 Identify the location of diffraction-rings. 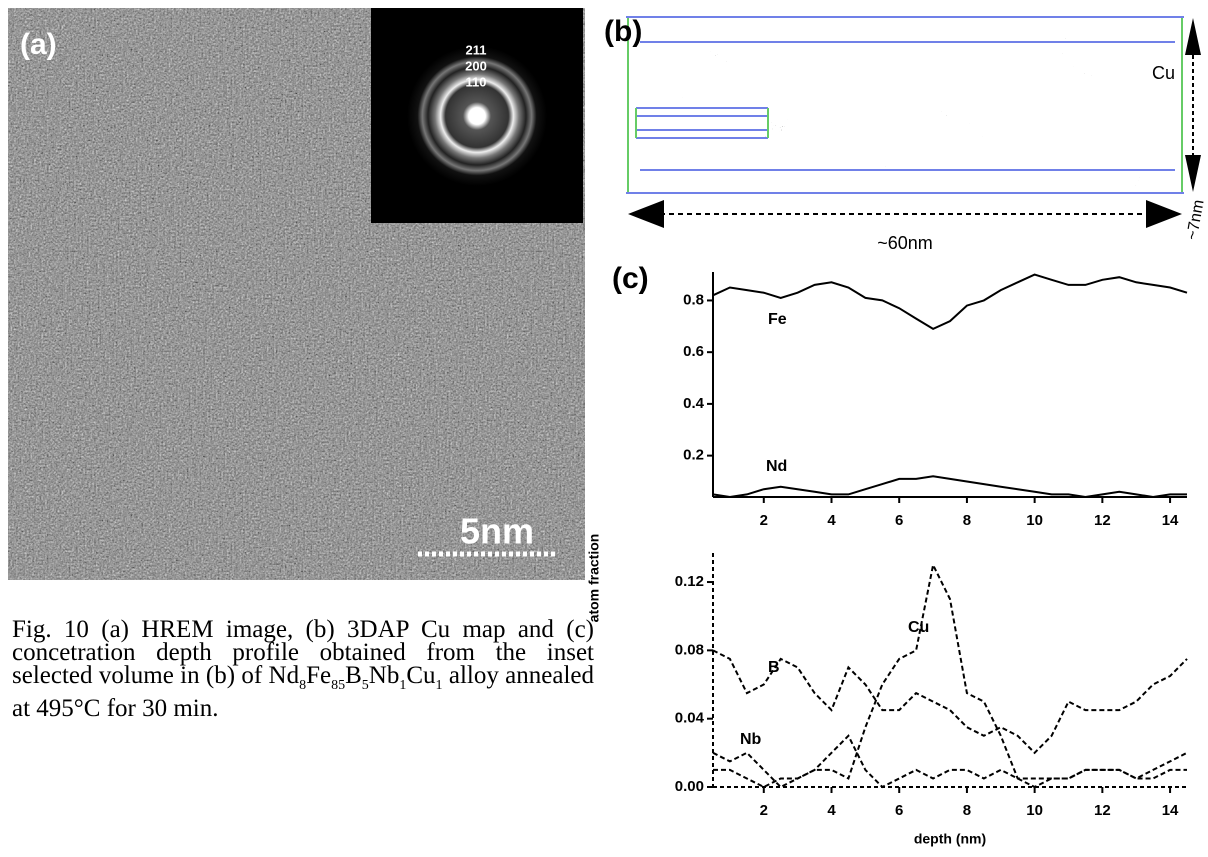
(477, 116).